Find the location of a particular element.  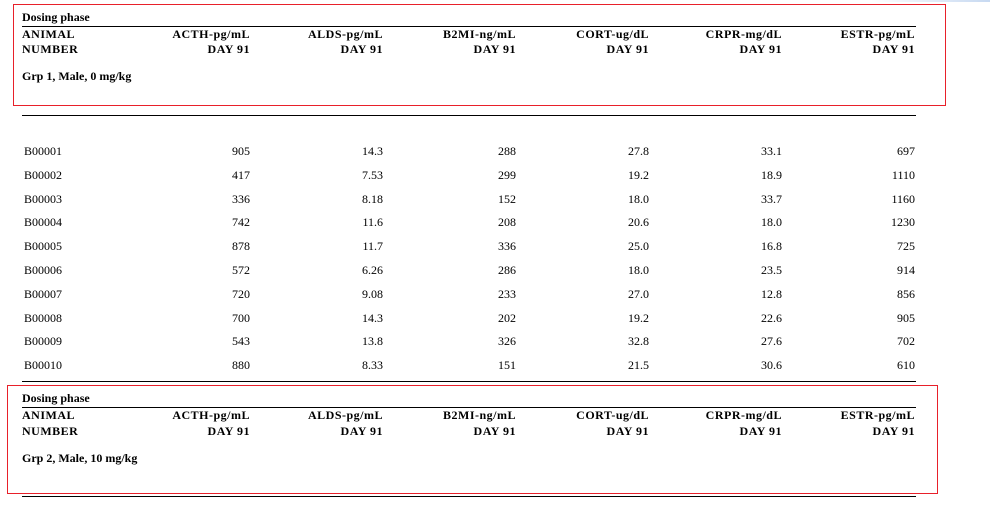

b2mi-value: 151 is located at coordinates (507, 365).